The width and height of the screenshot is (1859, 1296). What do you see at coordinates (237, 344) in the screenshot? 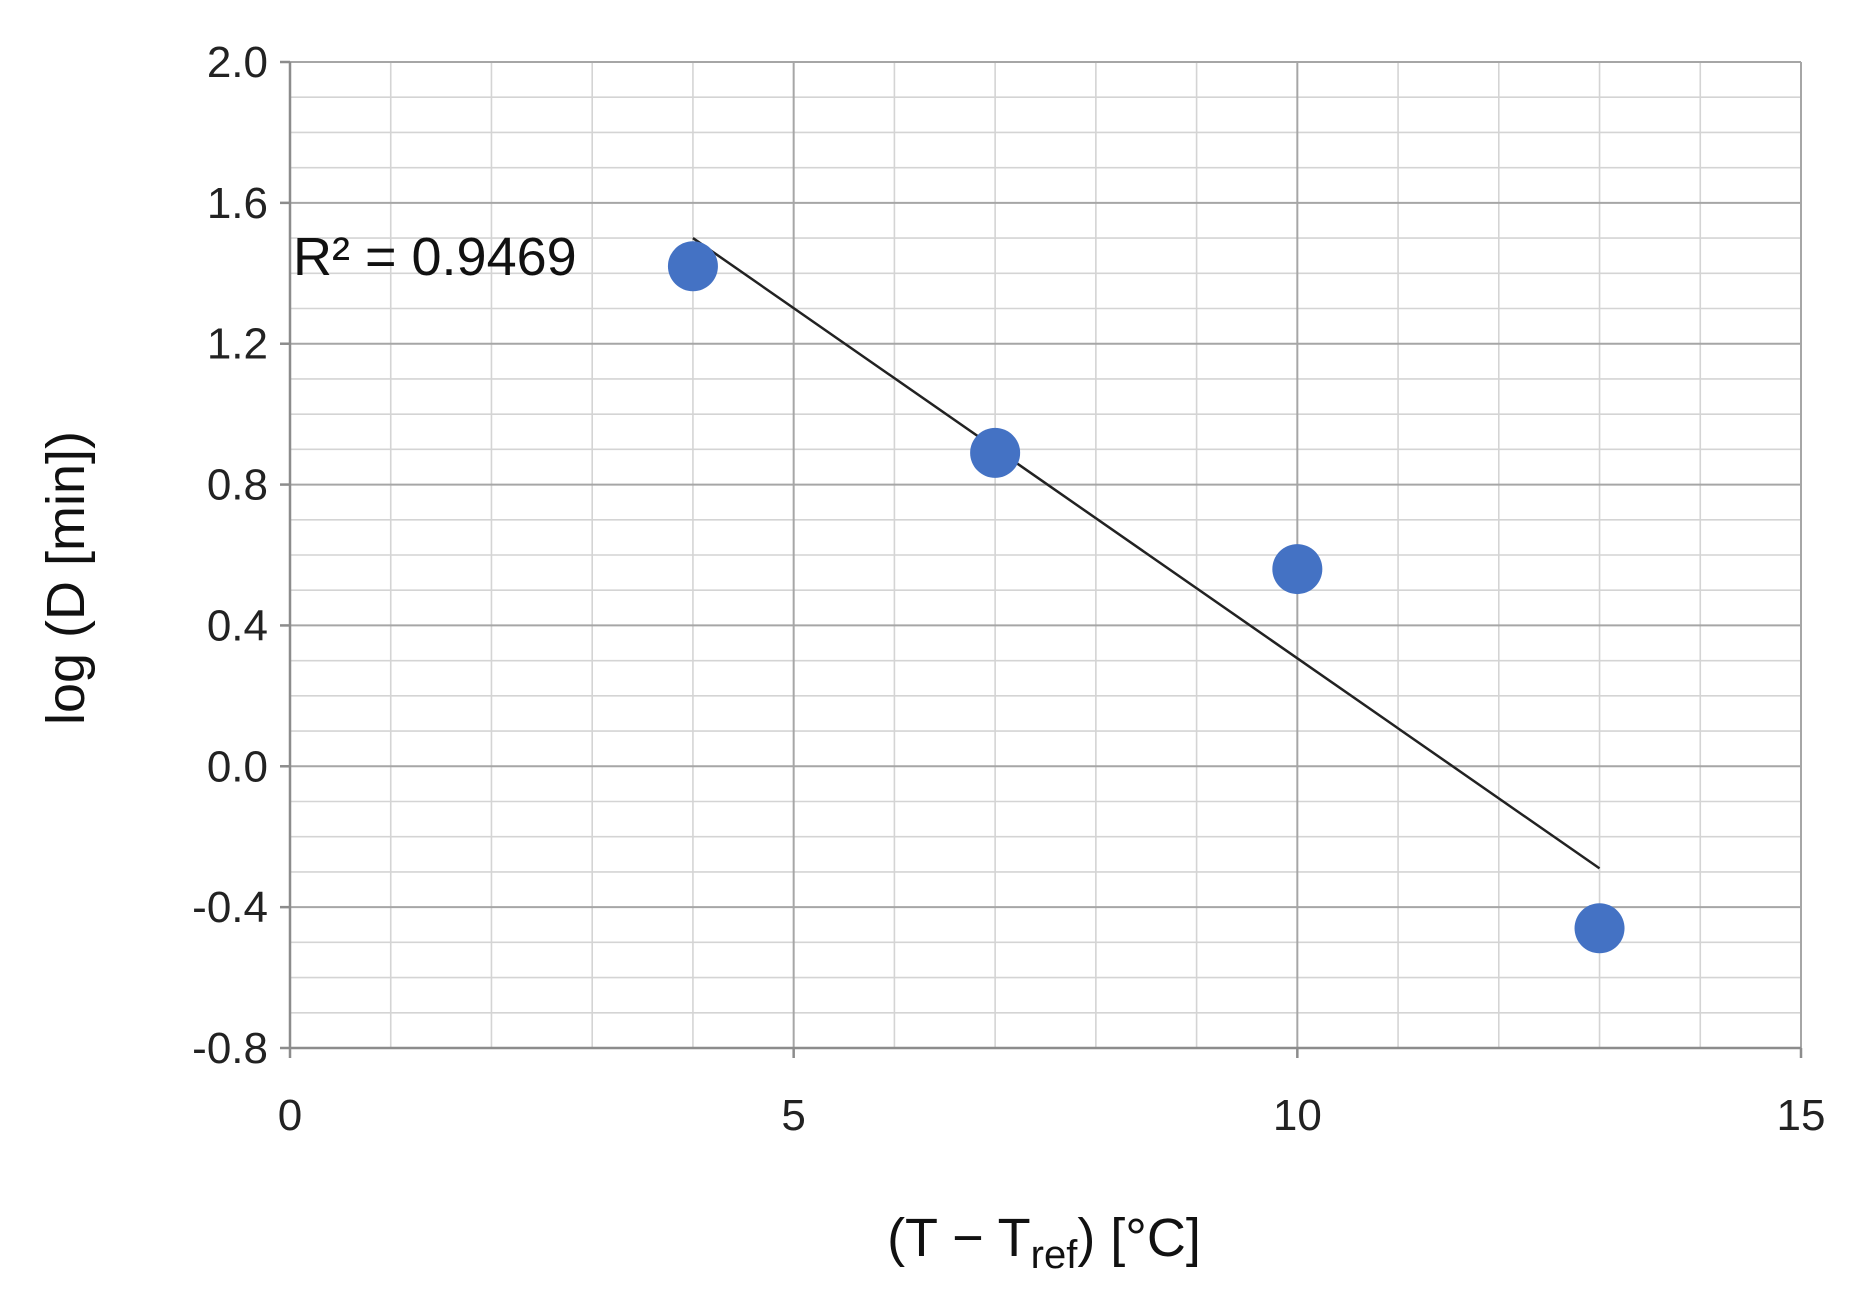
I see `y-tick-label: 1.2` at bounding box center [237, 344].